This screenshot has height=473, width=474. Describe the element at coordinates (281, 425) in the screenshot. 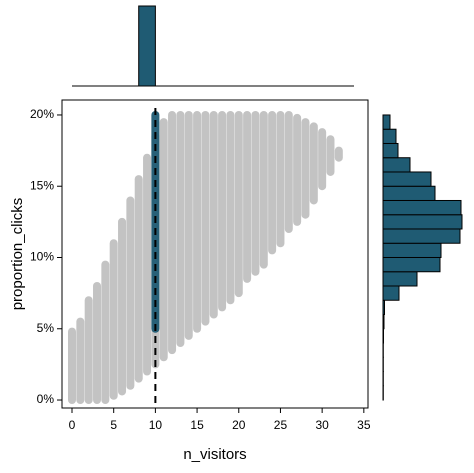

I see `x-tick-label: 25` at that location.